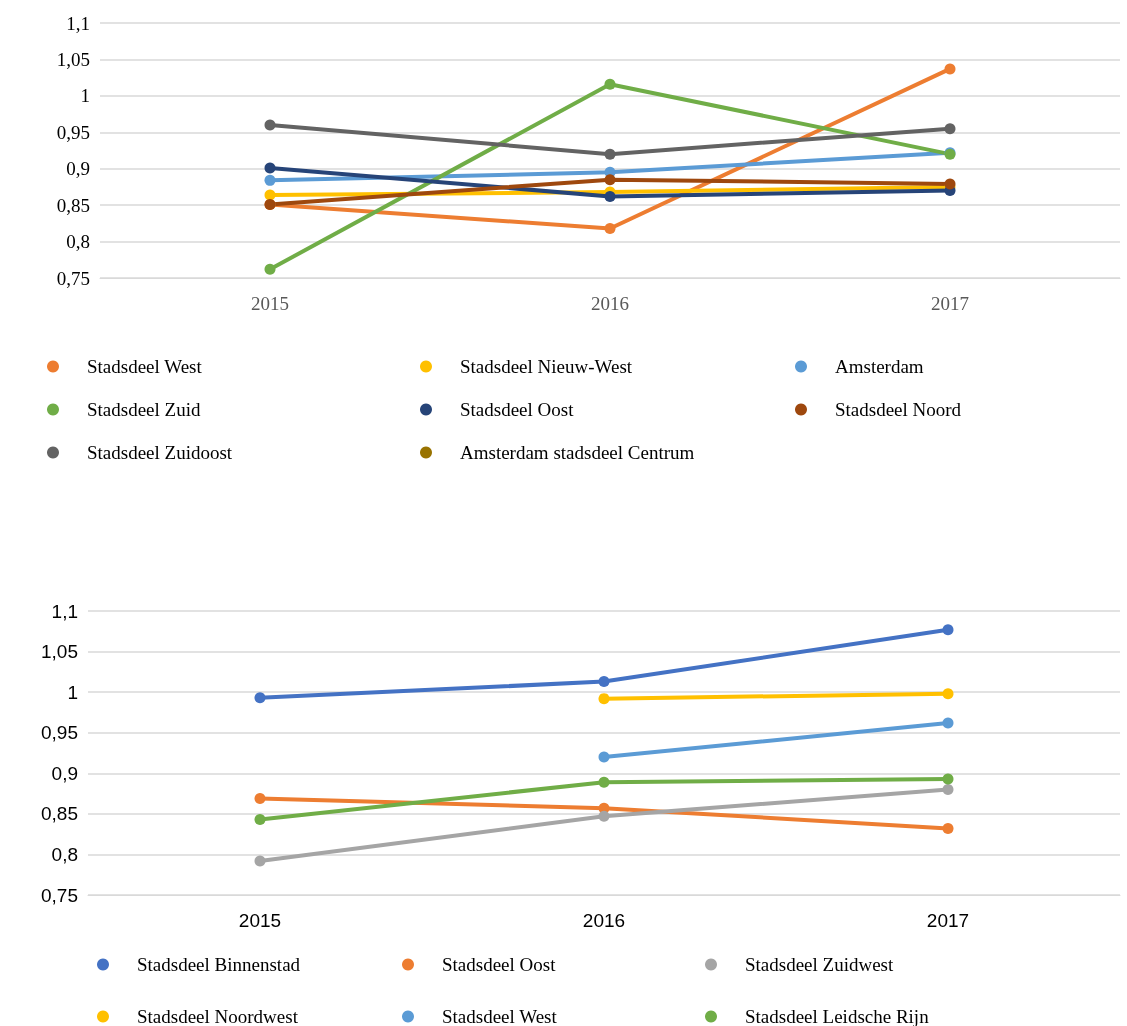 The image size is (1127, 1026). Describe the element at coordinates (160, 452) in the screenshot. I see `legend-label: Stadsdeel Zuidoost` at that location.